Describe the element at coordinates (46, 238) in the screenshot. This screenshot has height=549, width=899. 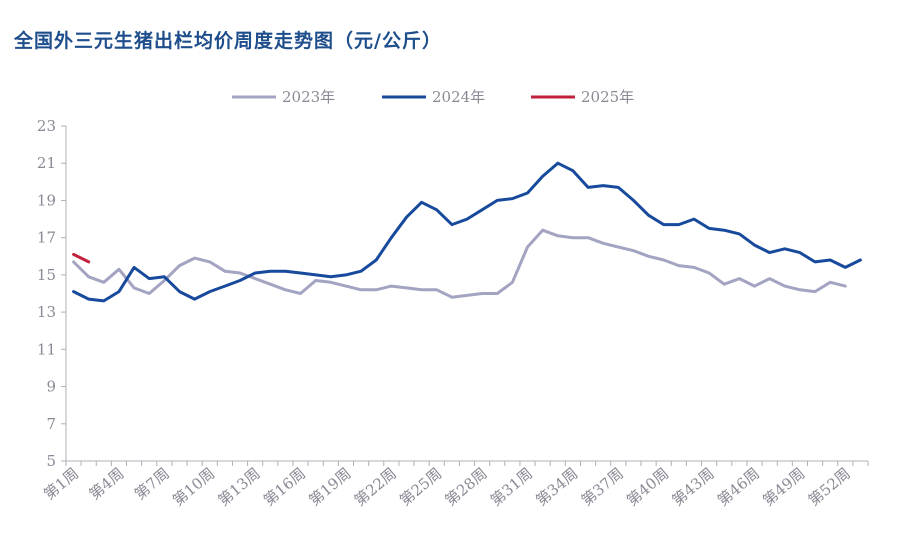
I see `y-tick-label: 17` at that location.